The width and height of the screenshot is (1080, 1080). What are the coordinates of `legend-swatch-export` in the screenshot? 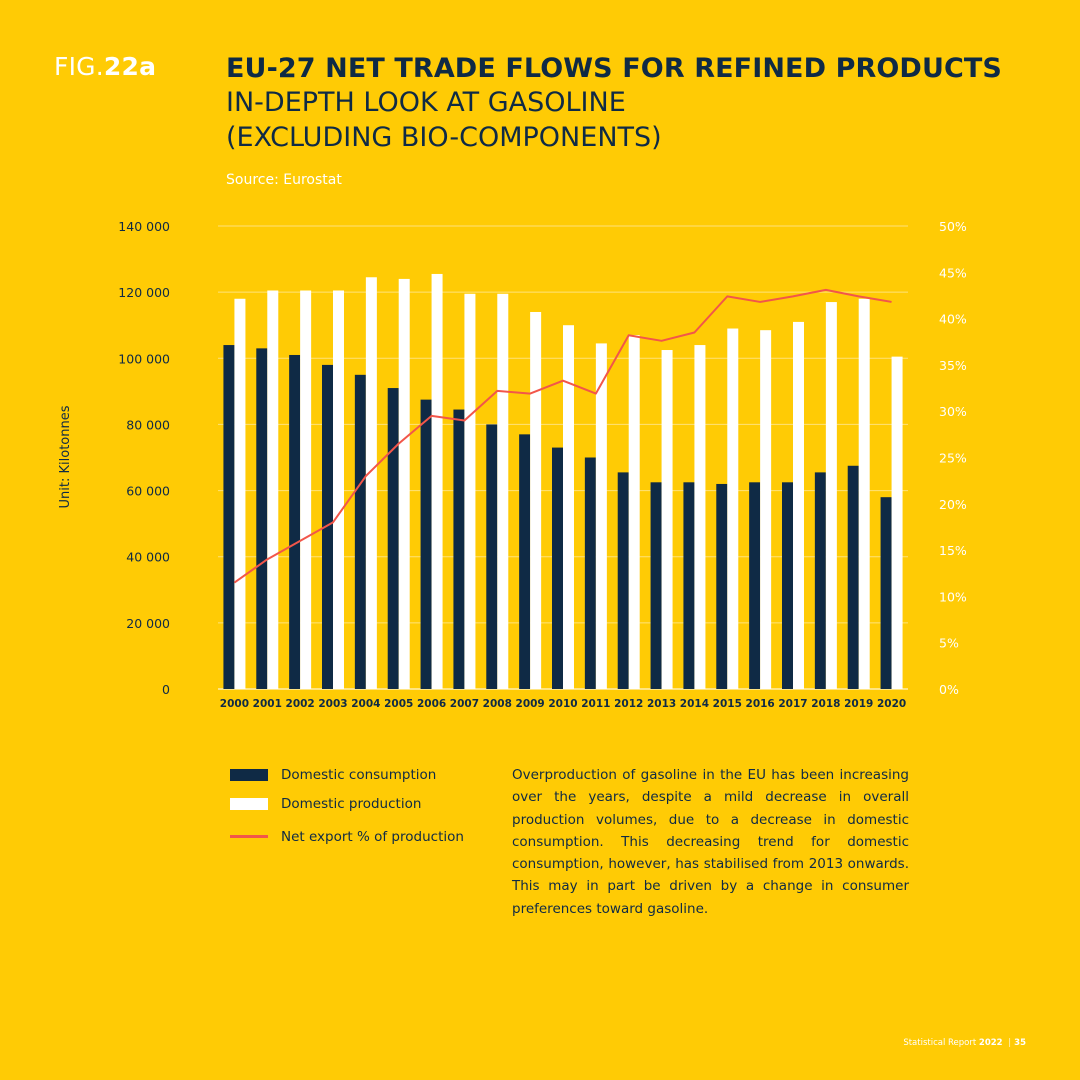 It's located at (249, 836).